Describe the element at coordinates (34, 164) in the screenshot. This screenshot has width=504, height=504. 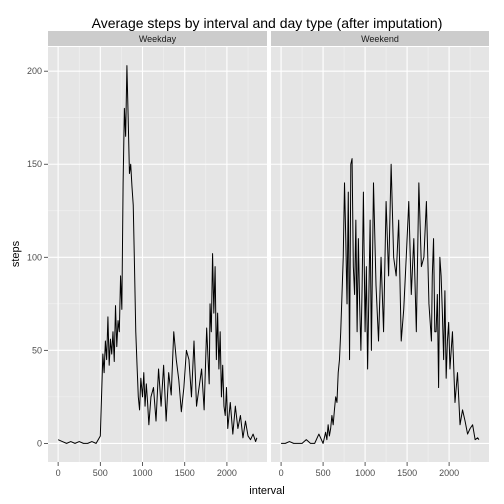
I see `y-tick-label: 150` at that location.